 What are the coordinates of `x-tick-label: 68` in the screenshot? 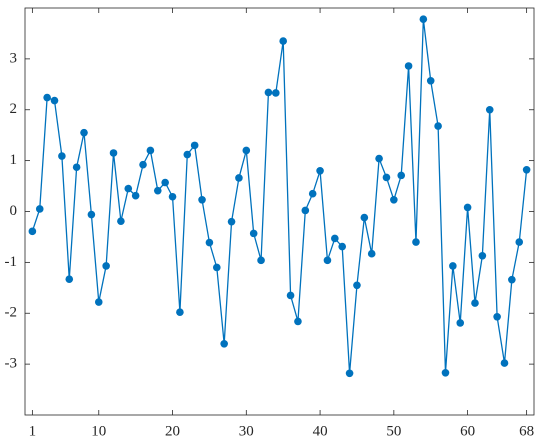 It's located at (526, 431).